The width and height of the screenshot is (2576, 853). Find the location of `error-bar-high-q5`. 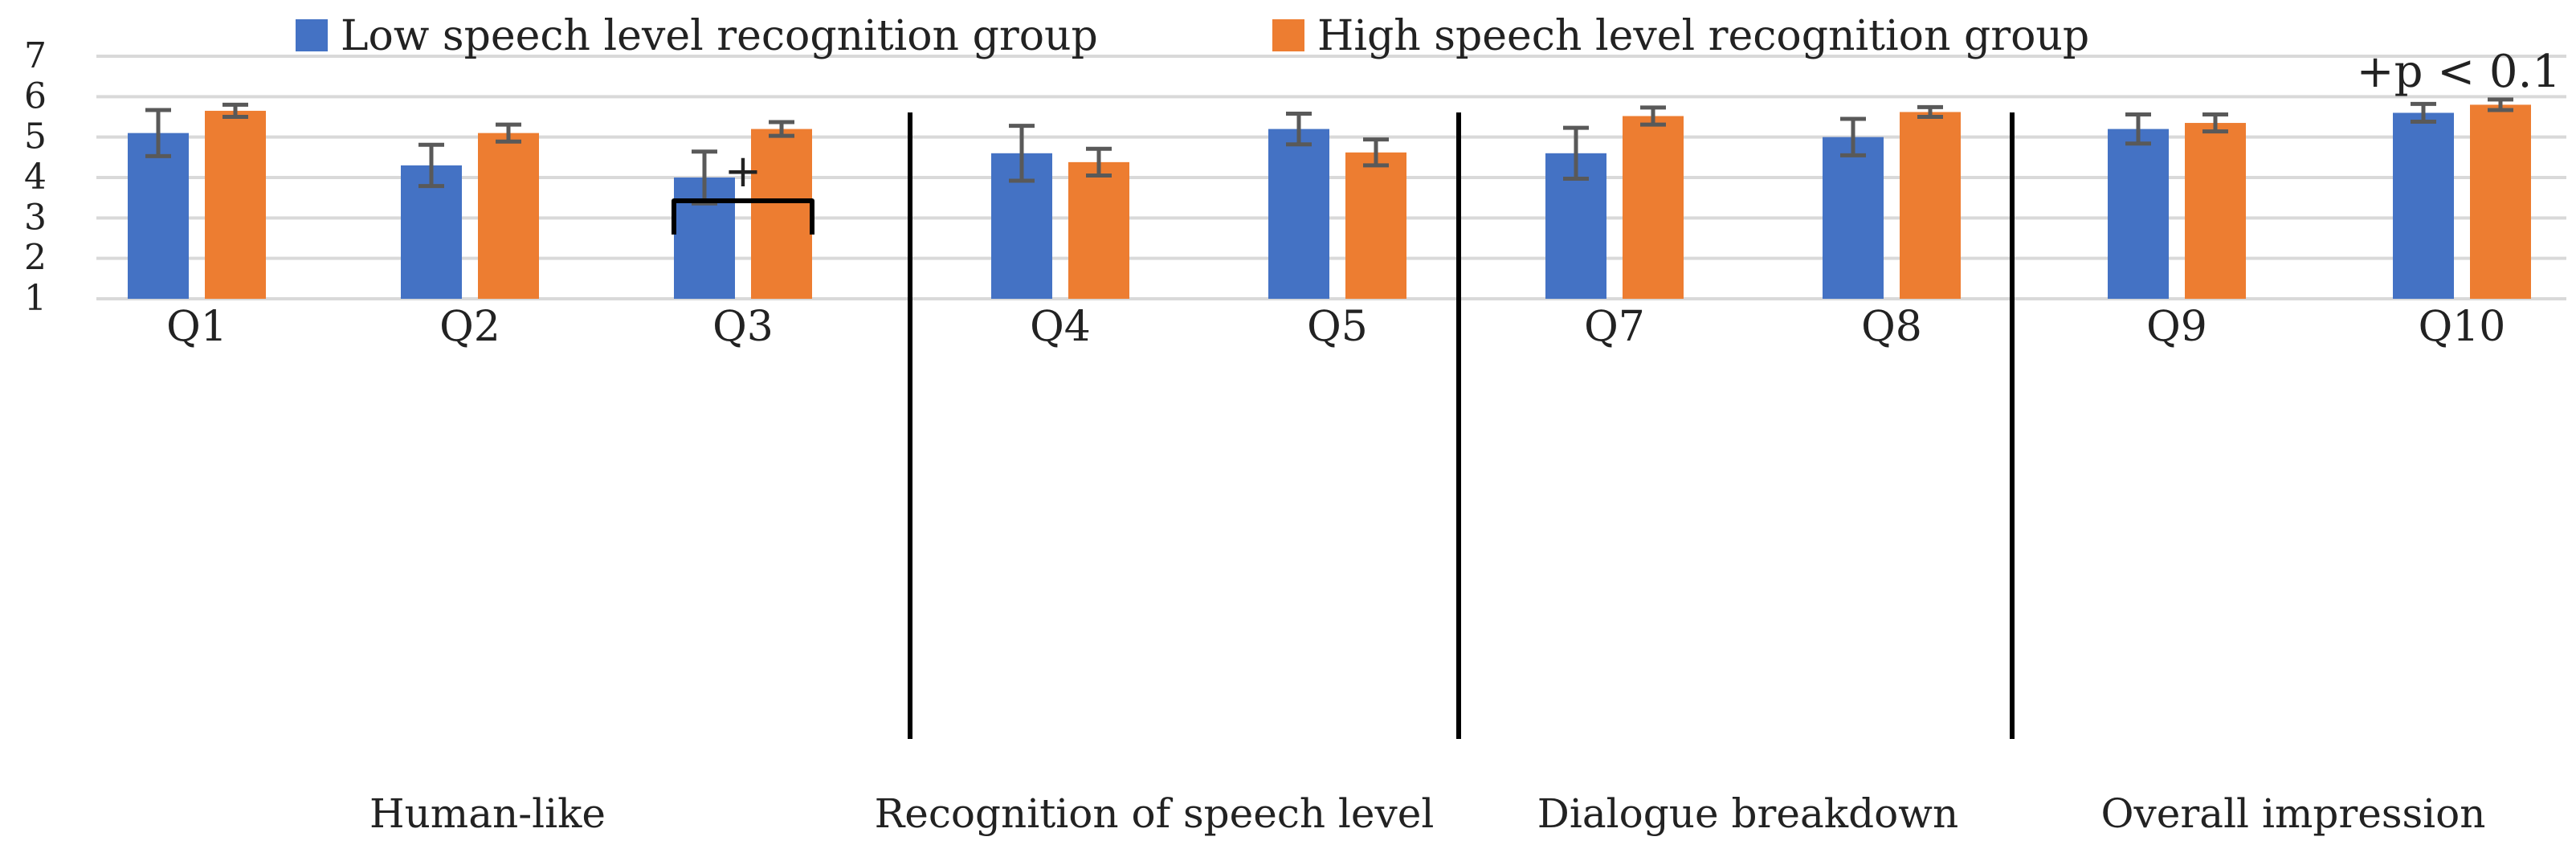

error-bar-high-q5 is located at coordinates (1376, 152).